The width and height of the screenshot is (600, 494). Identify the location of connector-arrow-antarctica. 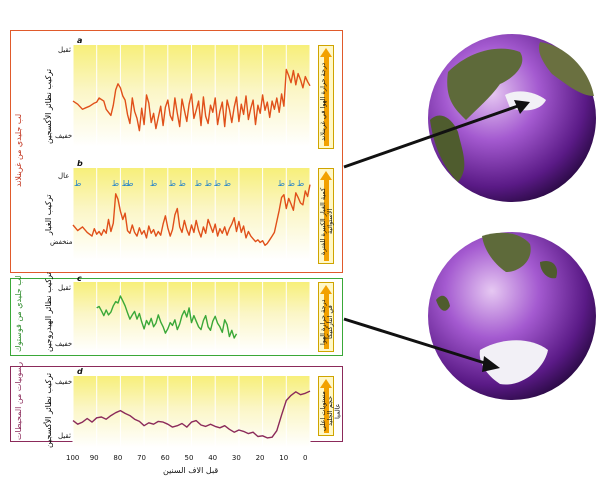
(421, 344).